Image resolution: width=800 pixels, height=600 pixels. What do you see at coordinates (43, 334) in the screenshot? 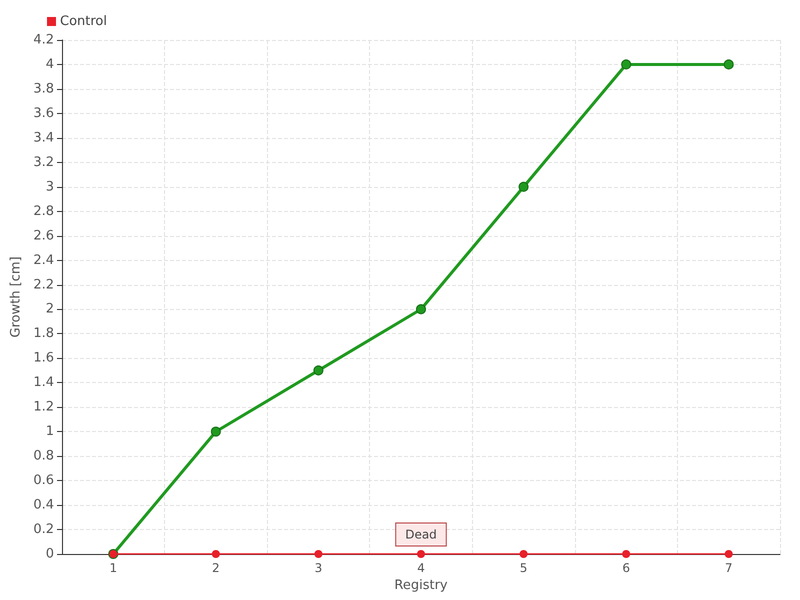
I see `y-tick-label: 1.8` at bounding box center [43, 334].